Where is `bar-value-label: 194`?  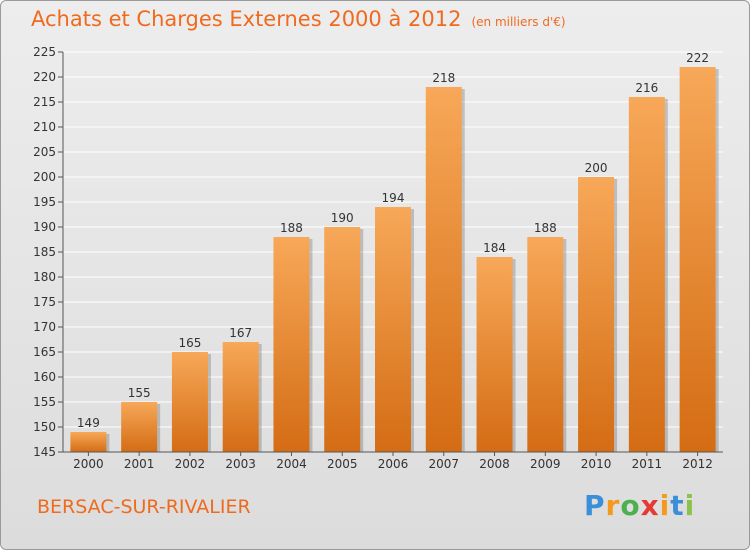 bar-value-label: 194 is located at coordinates (393, 198).